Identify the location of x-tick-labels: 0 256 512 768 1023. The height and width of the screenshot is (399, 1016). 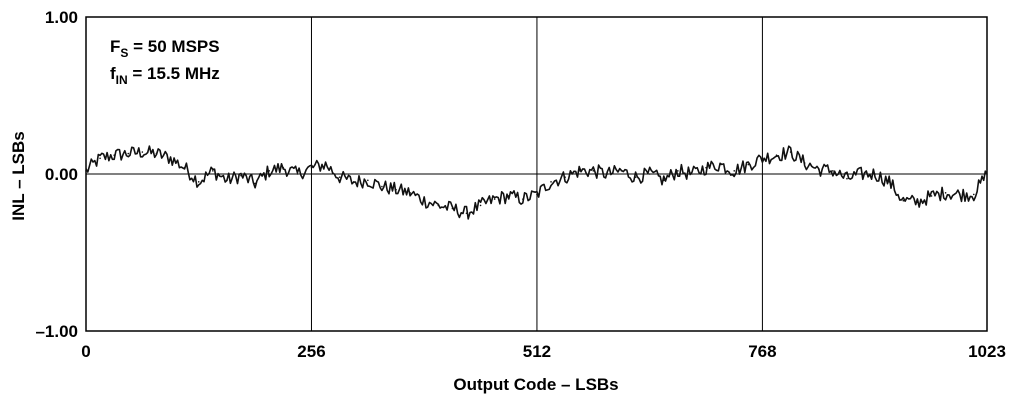
(543, 351).